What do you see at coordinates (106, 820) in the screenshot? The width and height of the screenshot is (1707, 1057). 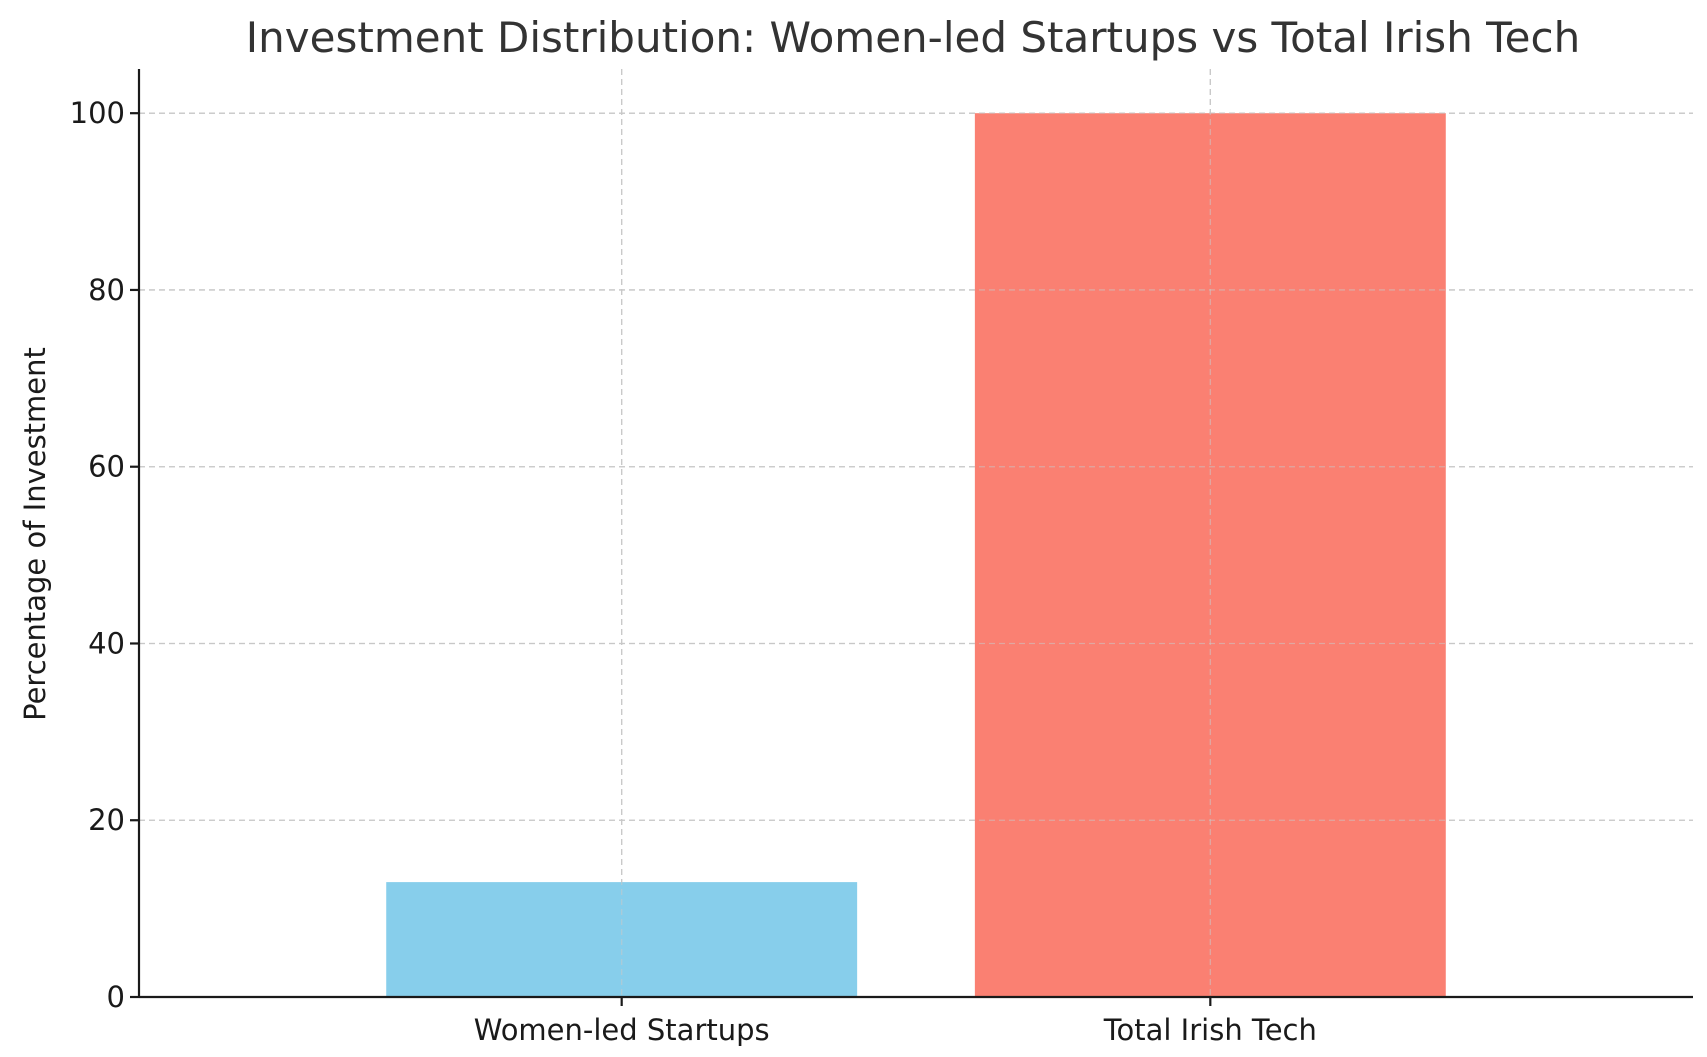 I see `y-tick-label: 20` at bounding box center [106, 820].